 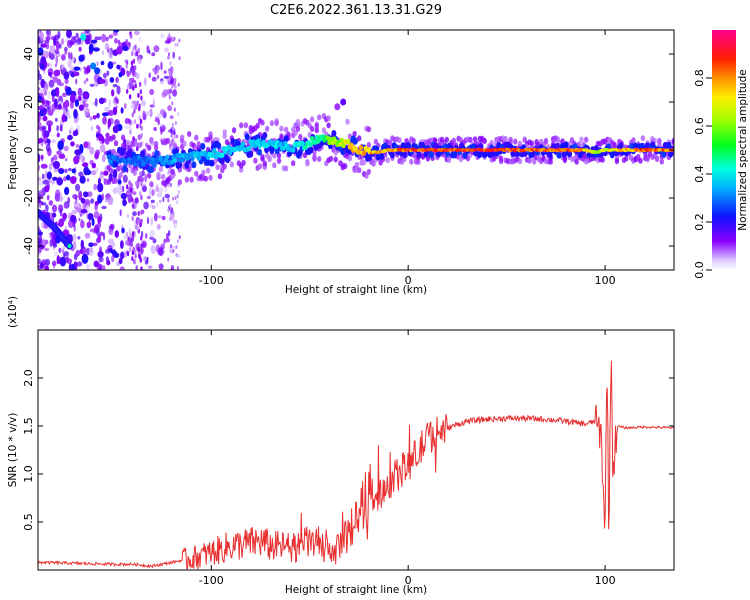 I want to click on x-tick-label: 100, so click(x=605, y=280).